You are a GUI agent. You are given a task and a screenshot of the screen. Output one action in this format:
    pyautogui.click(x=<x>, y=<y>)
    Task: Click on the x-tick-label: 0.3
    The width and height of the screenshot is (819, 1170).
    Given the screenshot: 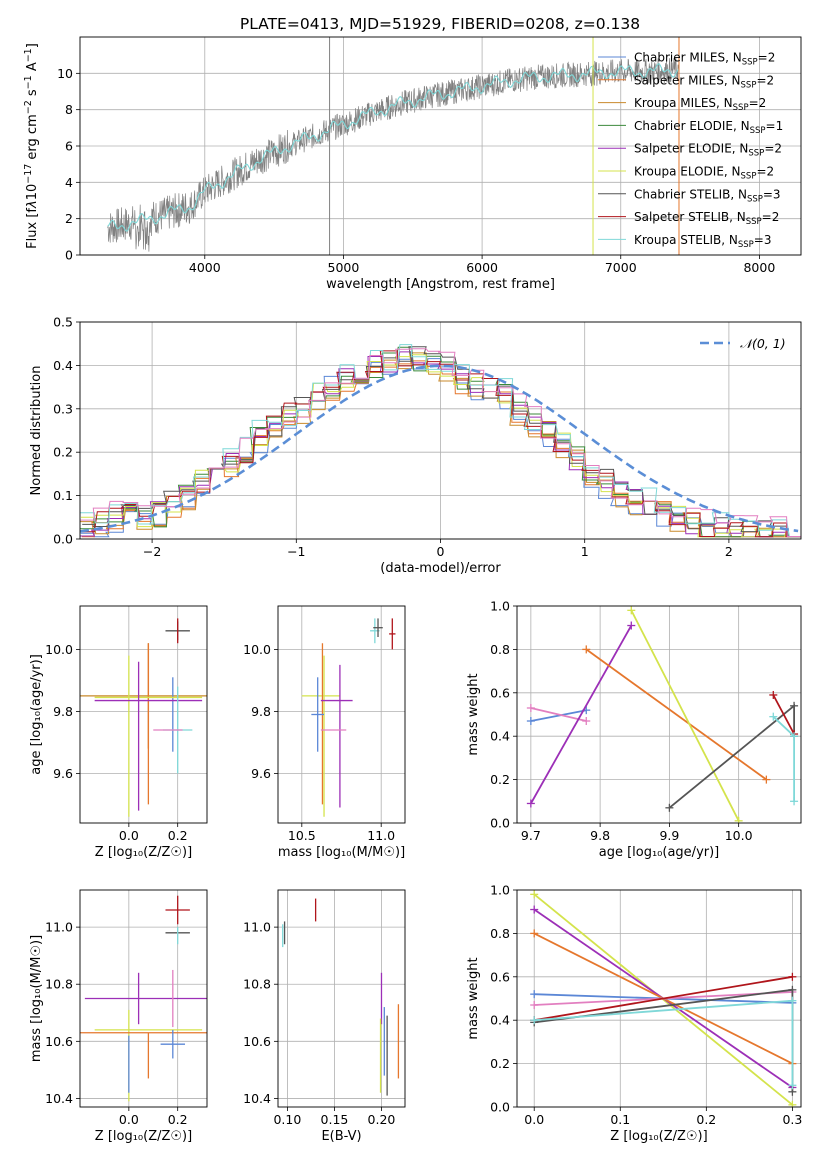 What is the action you would take?
    pyautogui.click(x=792, y=1119)
    